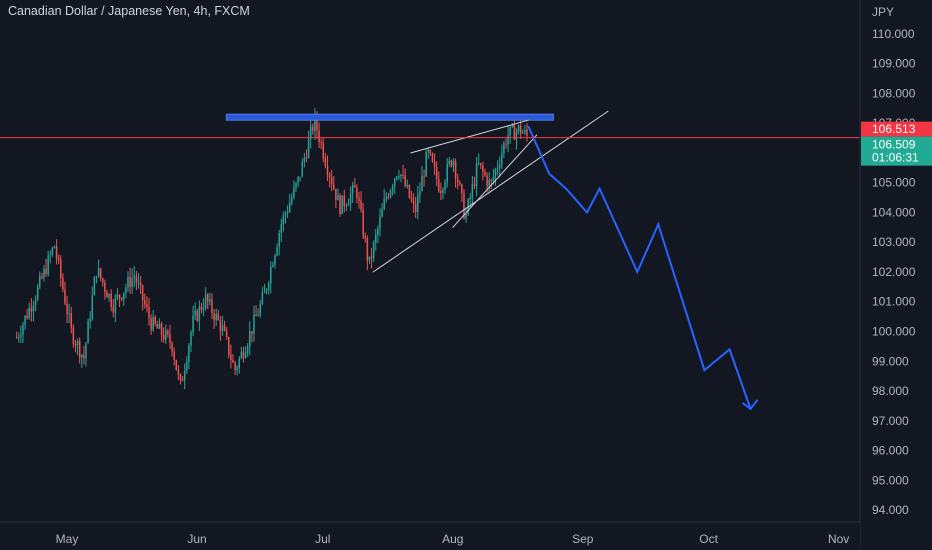 The height and width of the screenshot is (550, 932). I want to click on y-tick-label: 102.000, so click(894, 272).